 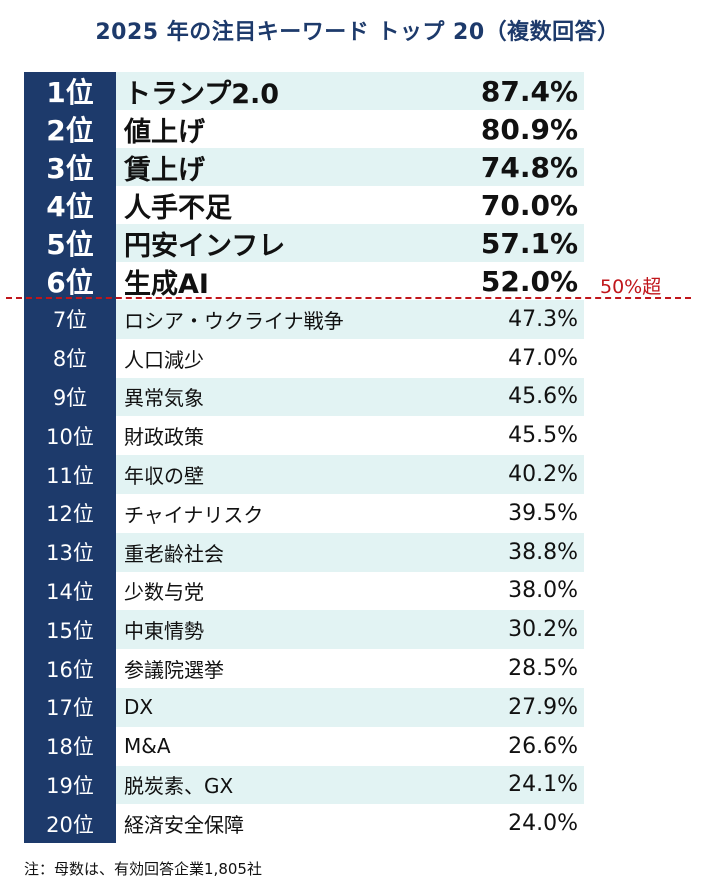 What do you see at coordinates (304, 513) in the screenshot?
I see `table-row: 12位 チャイナリスク 39.5%` at bounding box center [304, 513].